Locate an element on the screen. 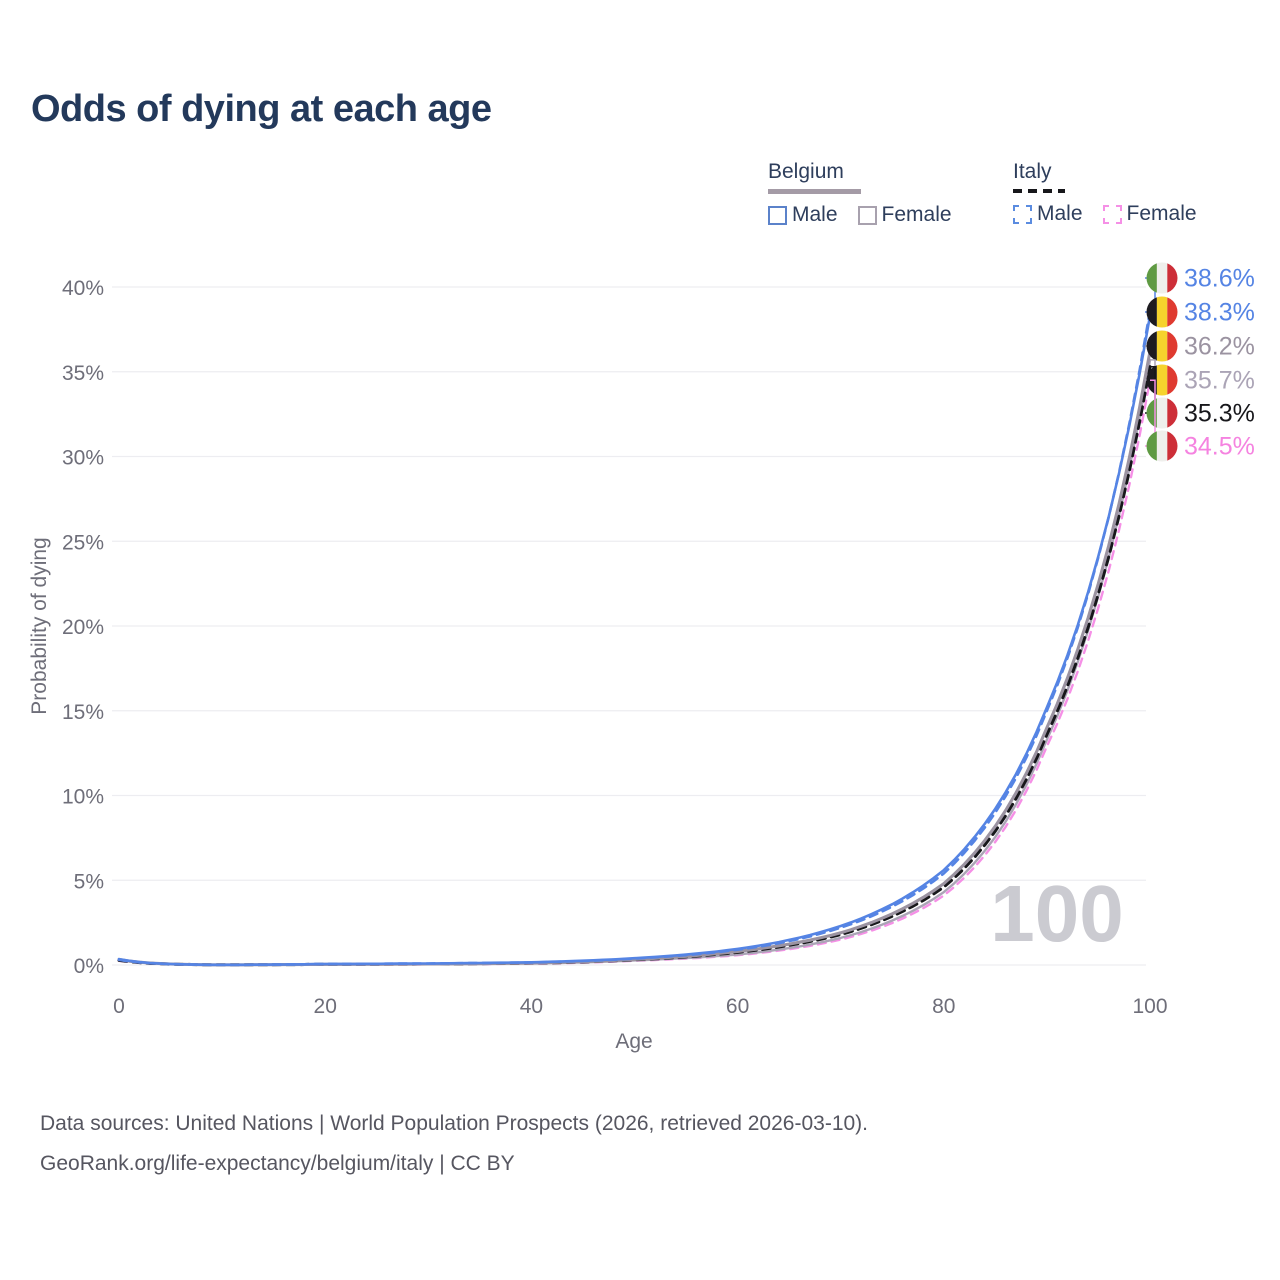  end-value-label: 36.2% is located at coordinates (1219, 347).